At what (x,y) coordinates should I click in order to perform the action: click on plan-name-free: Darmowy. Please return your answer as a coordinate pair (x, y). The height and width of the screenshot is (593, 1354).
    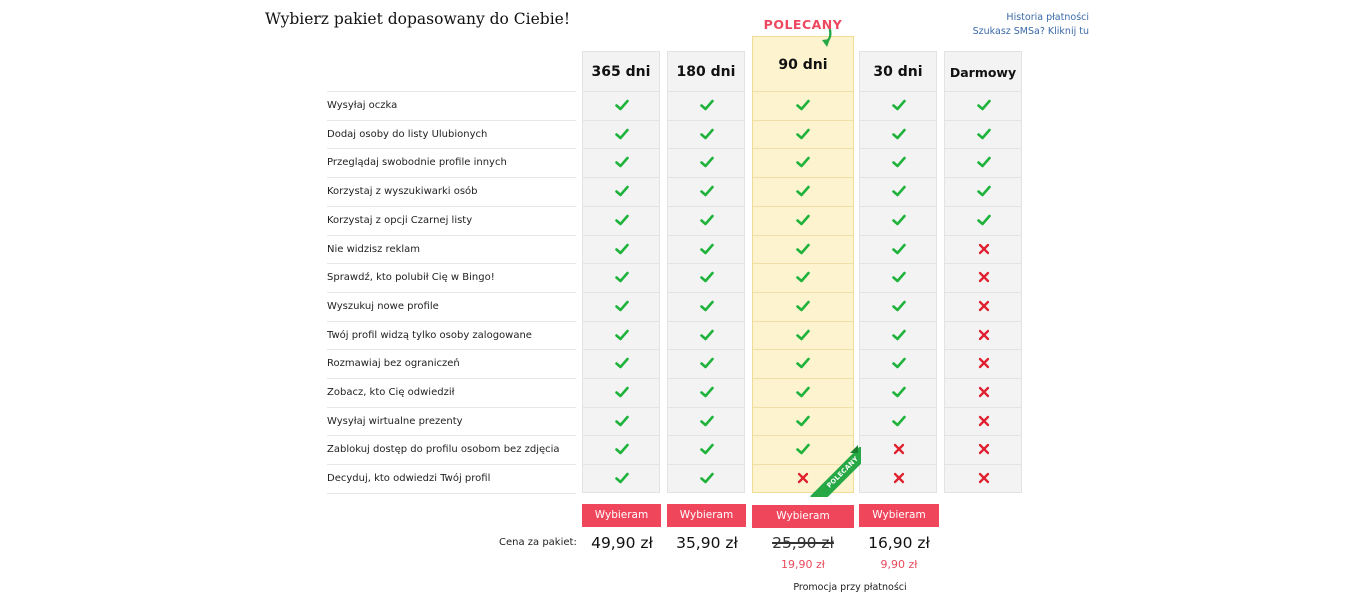
    Looking at the image, I should click on (983, 72).